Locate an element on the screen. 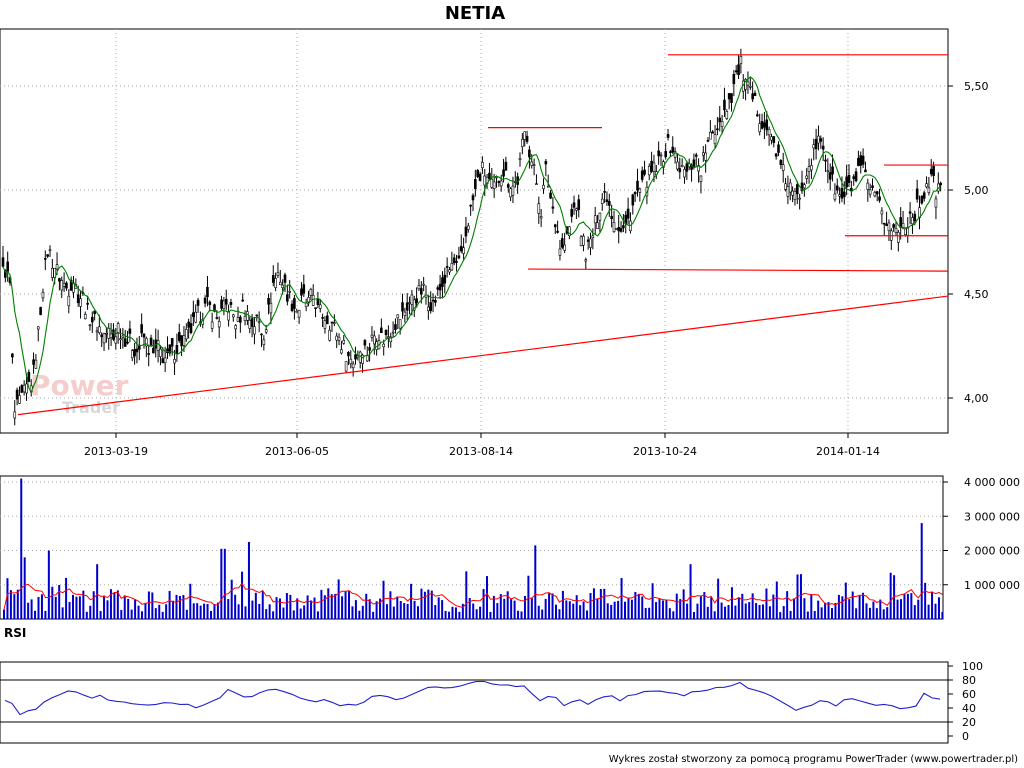 The image size is (1024, 768). rsi-panel-frame is located at coordinates (474, 702).